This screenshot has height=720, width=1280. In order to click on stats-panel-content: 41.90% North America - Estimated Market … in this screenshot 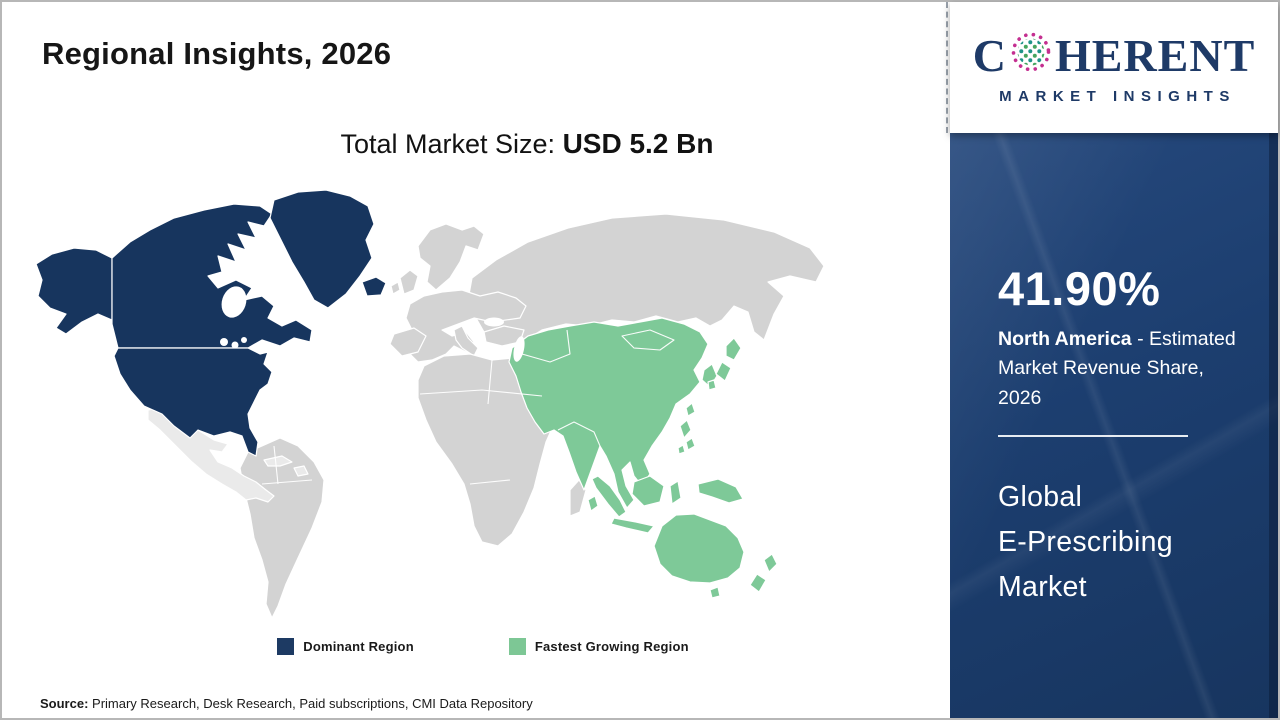, I will do `click(1138, 435)`.